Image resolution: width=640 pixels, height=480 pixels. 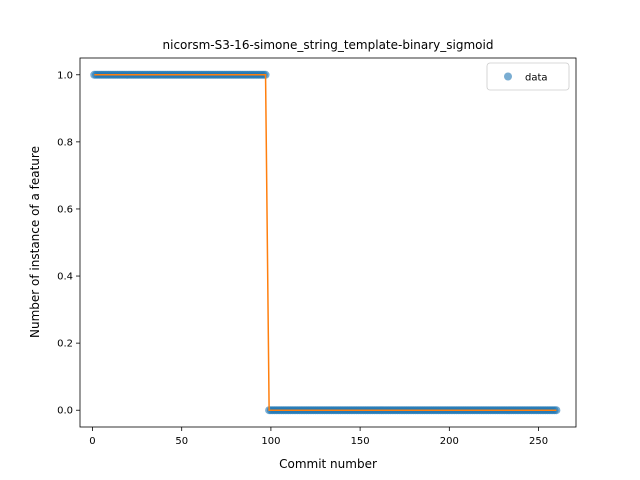 I want to click on legend-label: data, so click(x=536, y=78).